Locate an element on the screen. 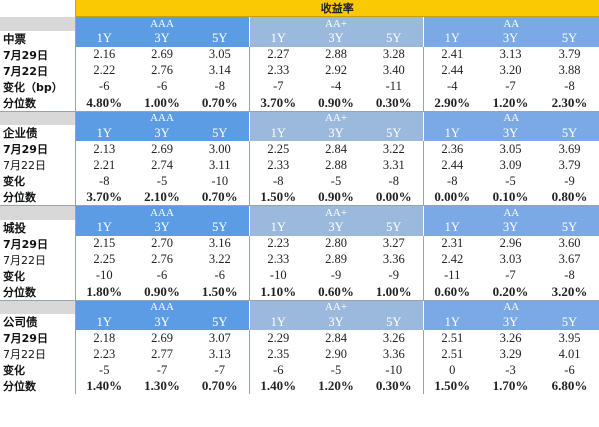 Image resolution: width=599 pixels, height=427 pixels. table-cell: 2.44 is located at coordinates (452, 70).